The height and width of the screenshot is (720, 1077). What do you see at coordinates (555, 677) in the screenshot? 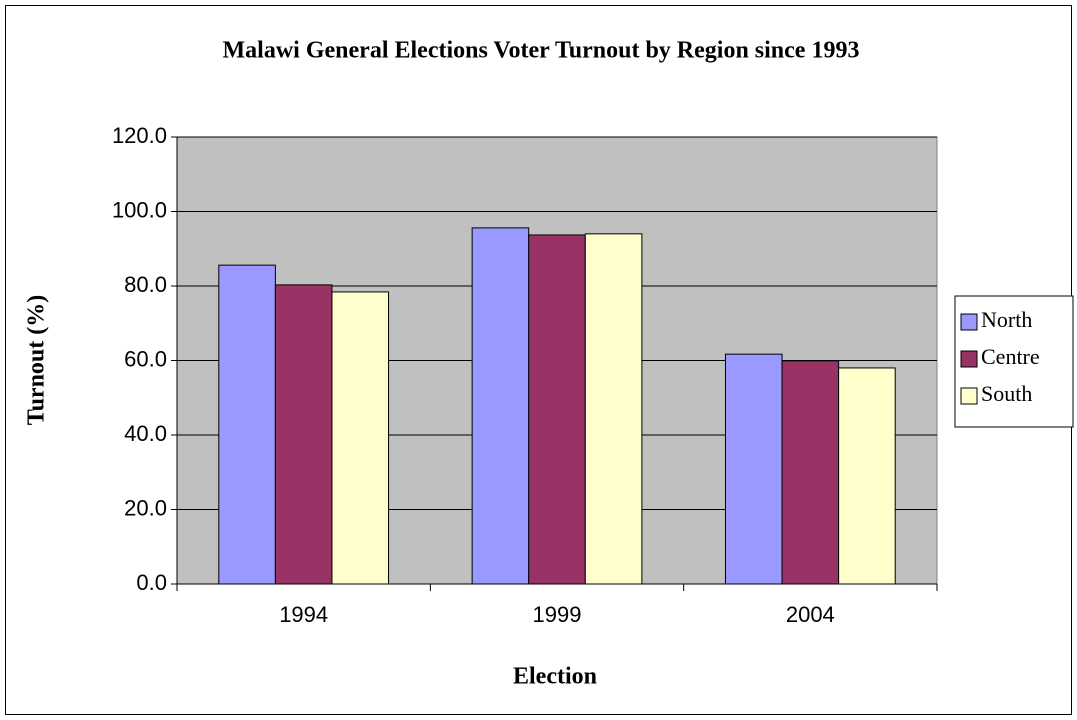
I see `x-axis-title: Election` at bounding box center [555, 677].